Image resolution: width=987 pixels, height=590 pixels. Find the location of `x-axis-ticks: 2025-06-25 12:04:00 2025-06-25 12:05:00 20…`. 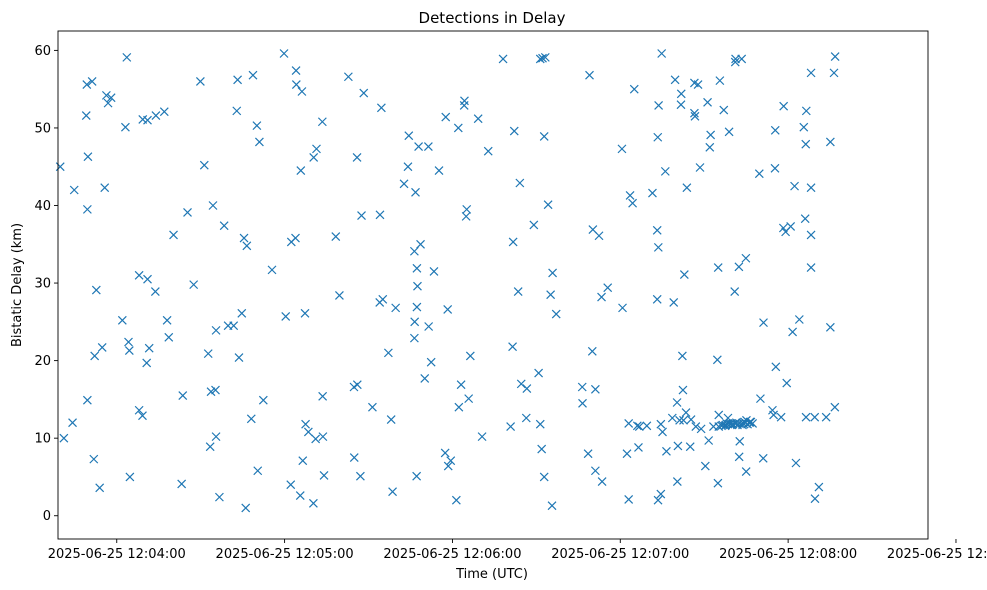

x-axis-ticks: 2025-06-25 12:04:00 2025-06-25 12:05:00 20… is located at coordinates (517, 550).